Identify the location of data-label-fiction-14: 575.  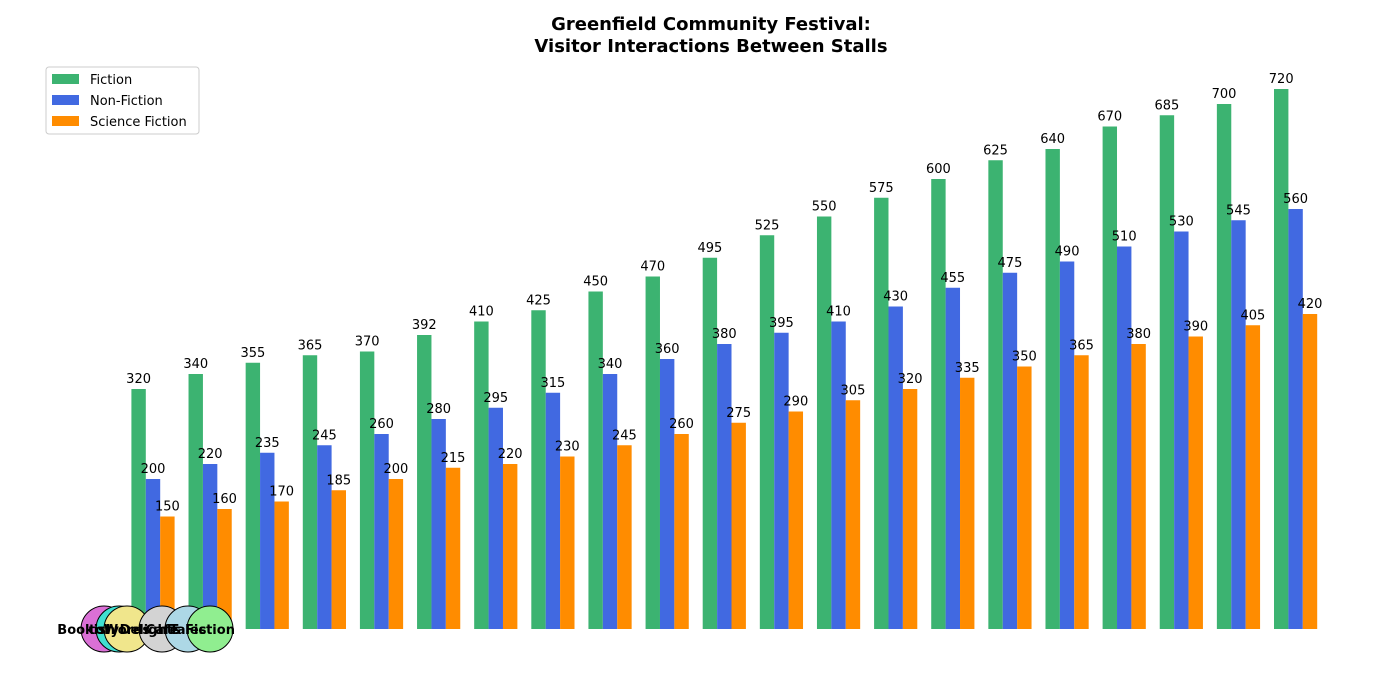
(881, 188).